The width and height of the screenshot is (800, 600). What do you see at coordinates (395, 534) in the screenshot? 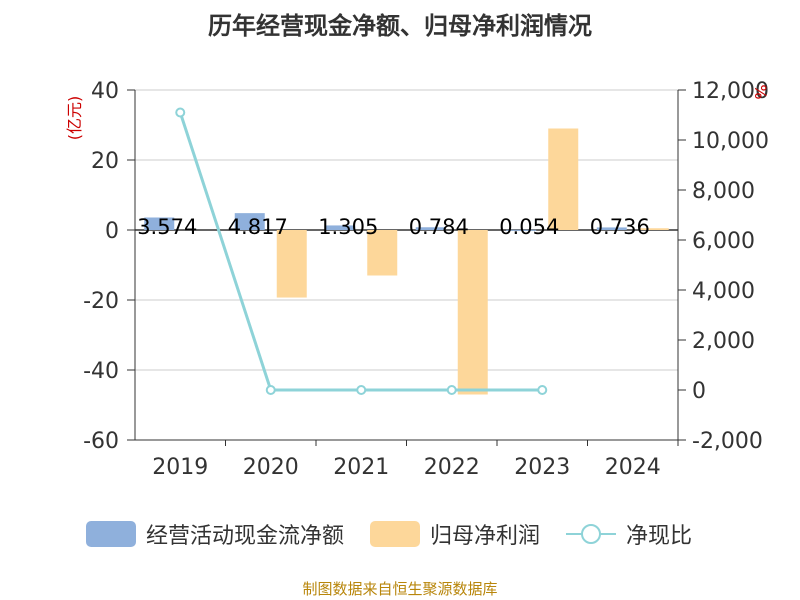
I see `legend-swatch-net-profit` at bounding box center [395, 534].